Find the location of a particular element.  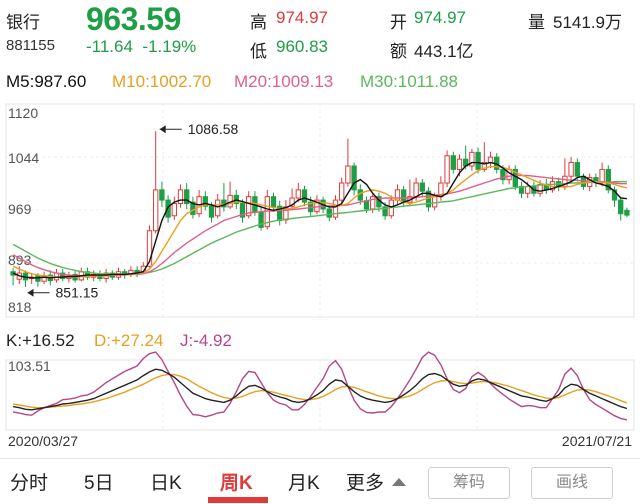

volume-value: 5141.9万 is located at coordinates (587, 22).